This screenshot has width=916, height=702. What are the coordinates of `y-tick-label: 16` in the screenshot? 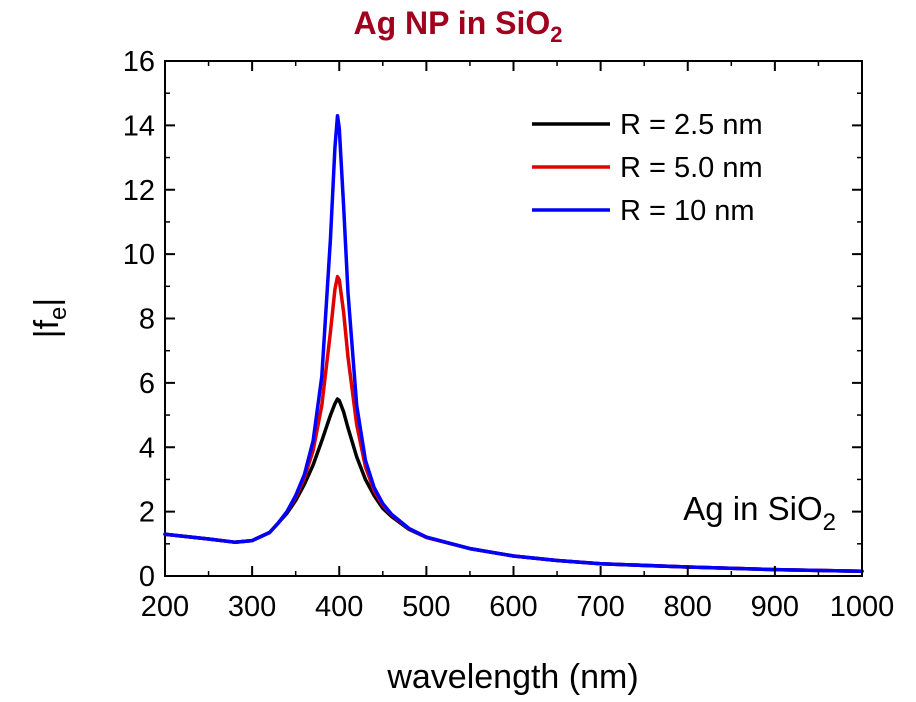 It's located at (139, 62).